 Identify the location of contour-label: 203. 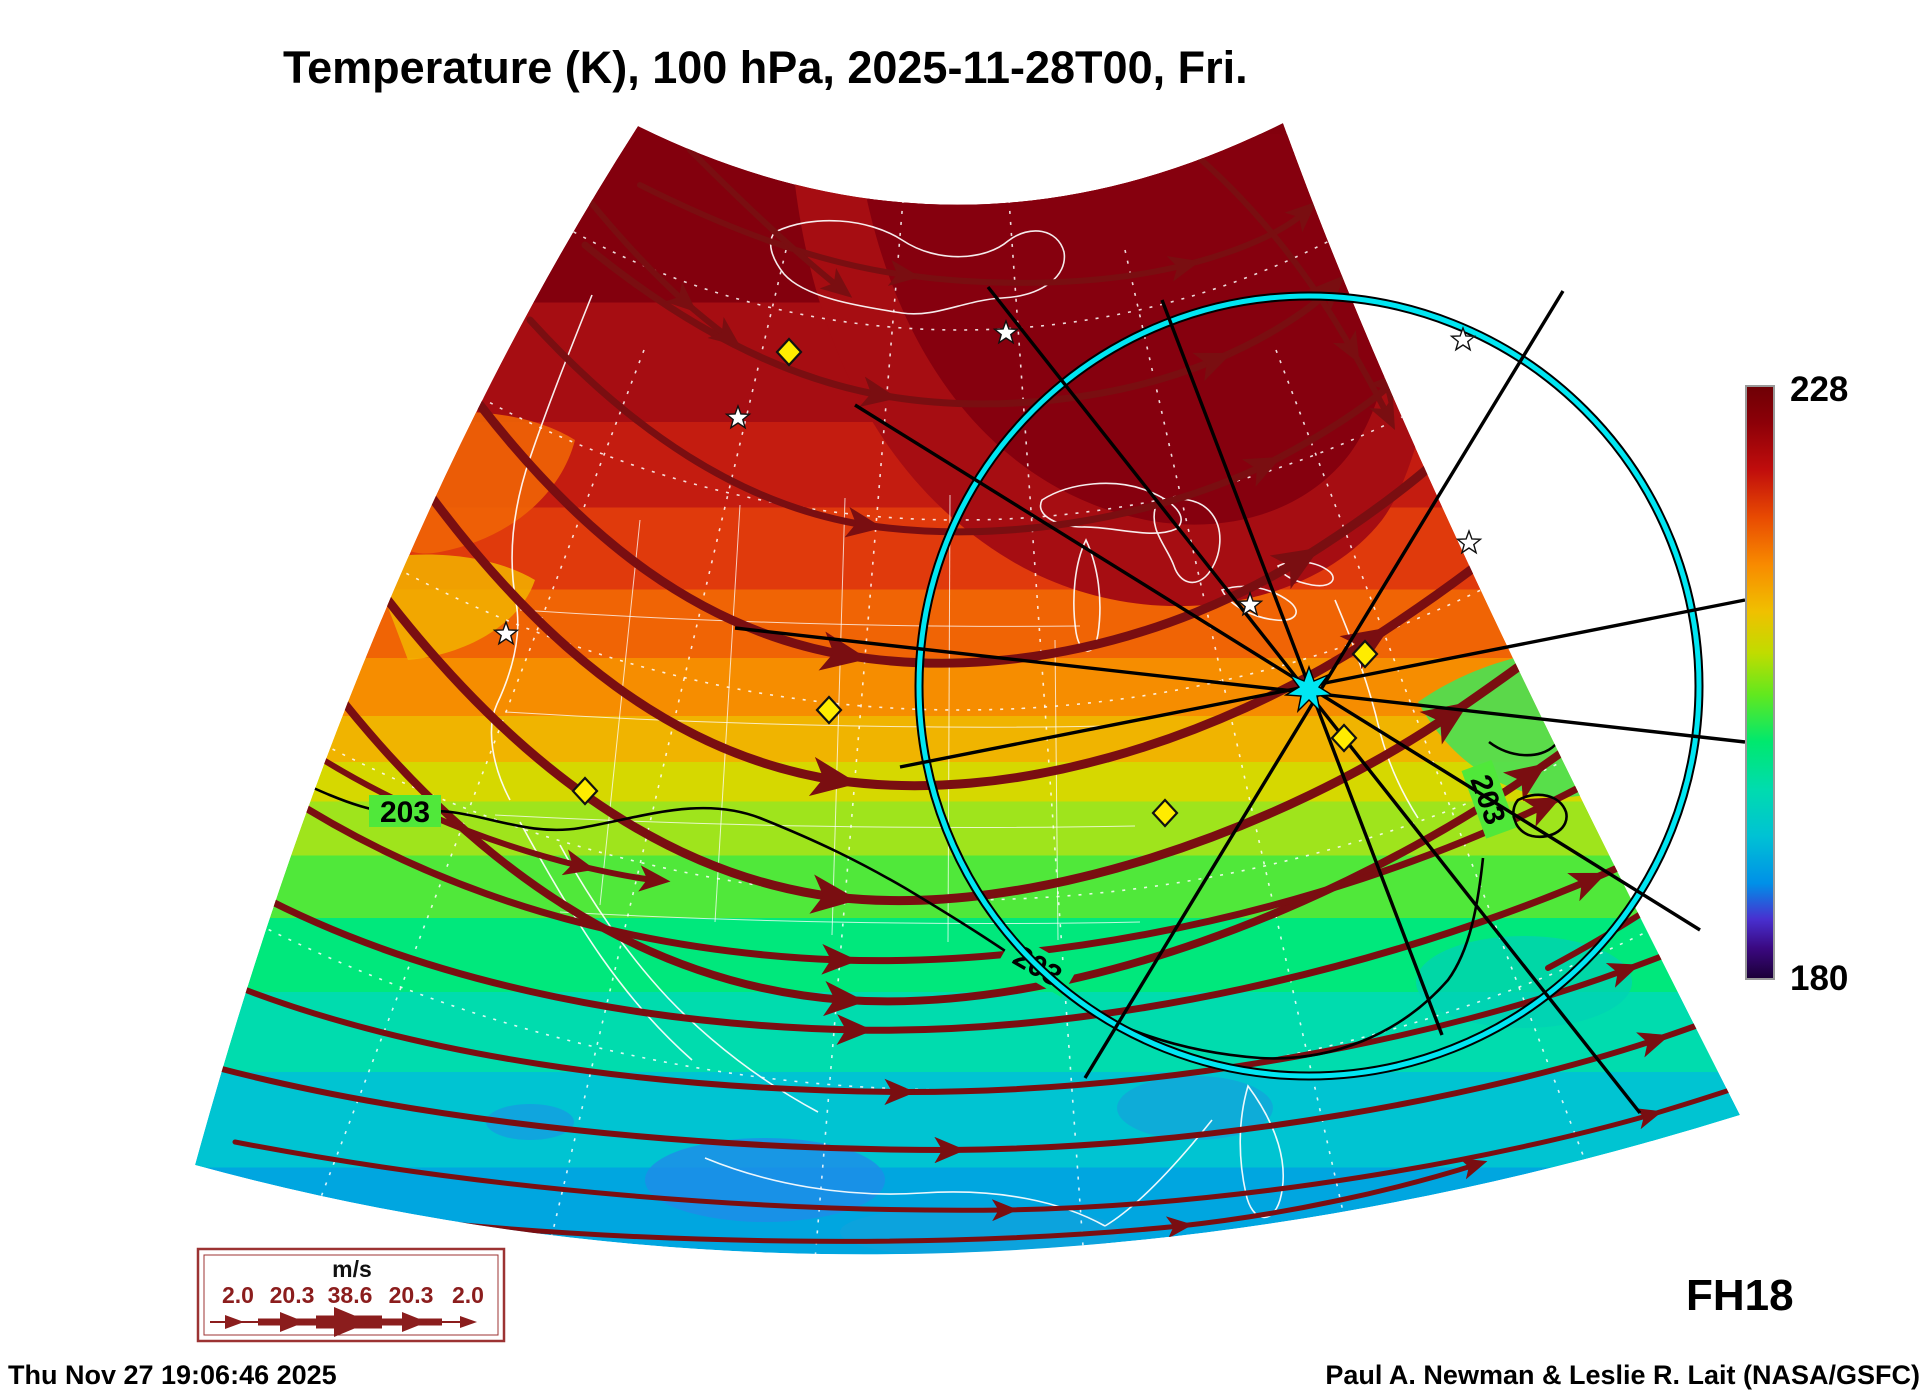
(405, 812).